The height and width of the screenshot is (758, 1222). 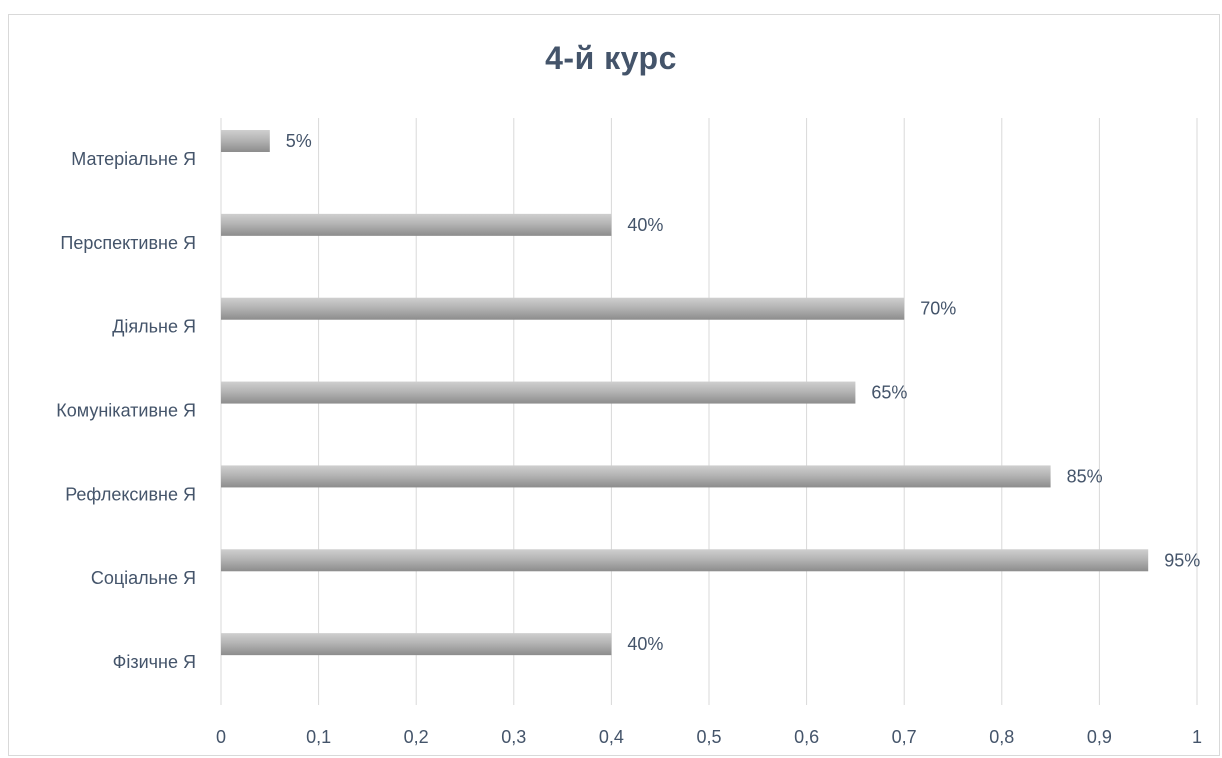 I want to click on category-label: Матеріальне Я, so click(x=133, y=159).